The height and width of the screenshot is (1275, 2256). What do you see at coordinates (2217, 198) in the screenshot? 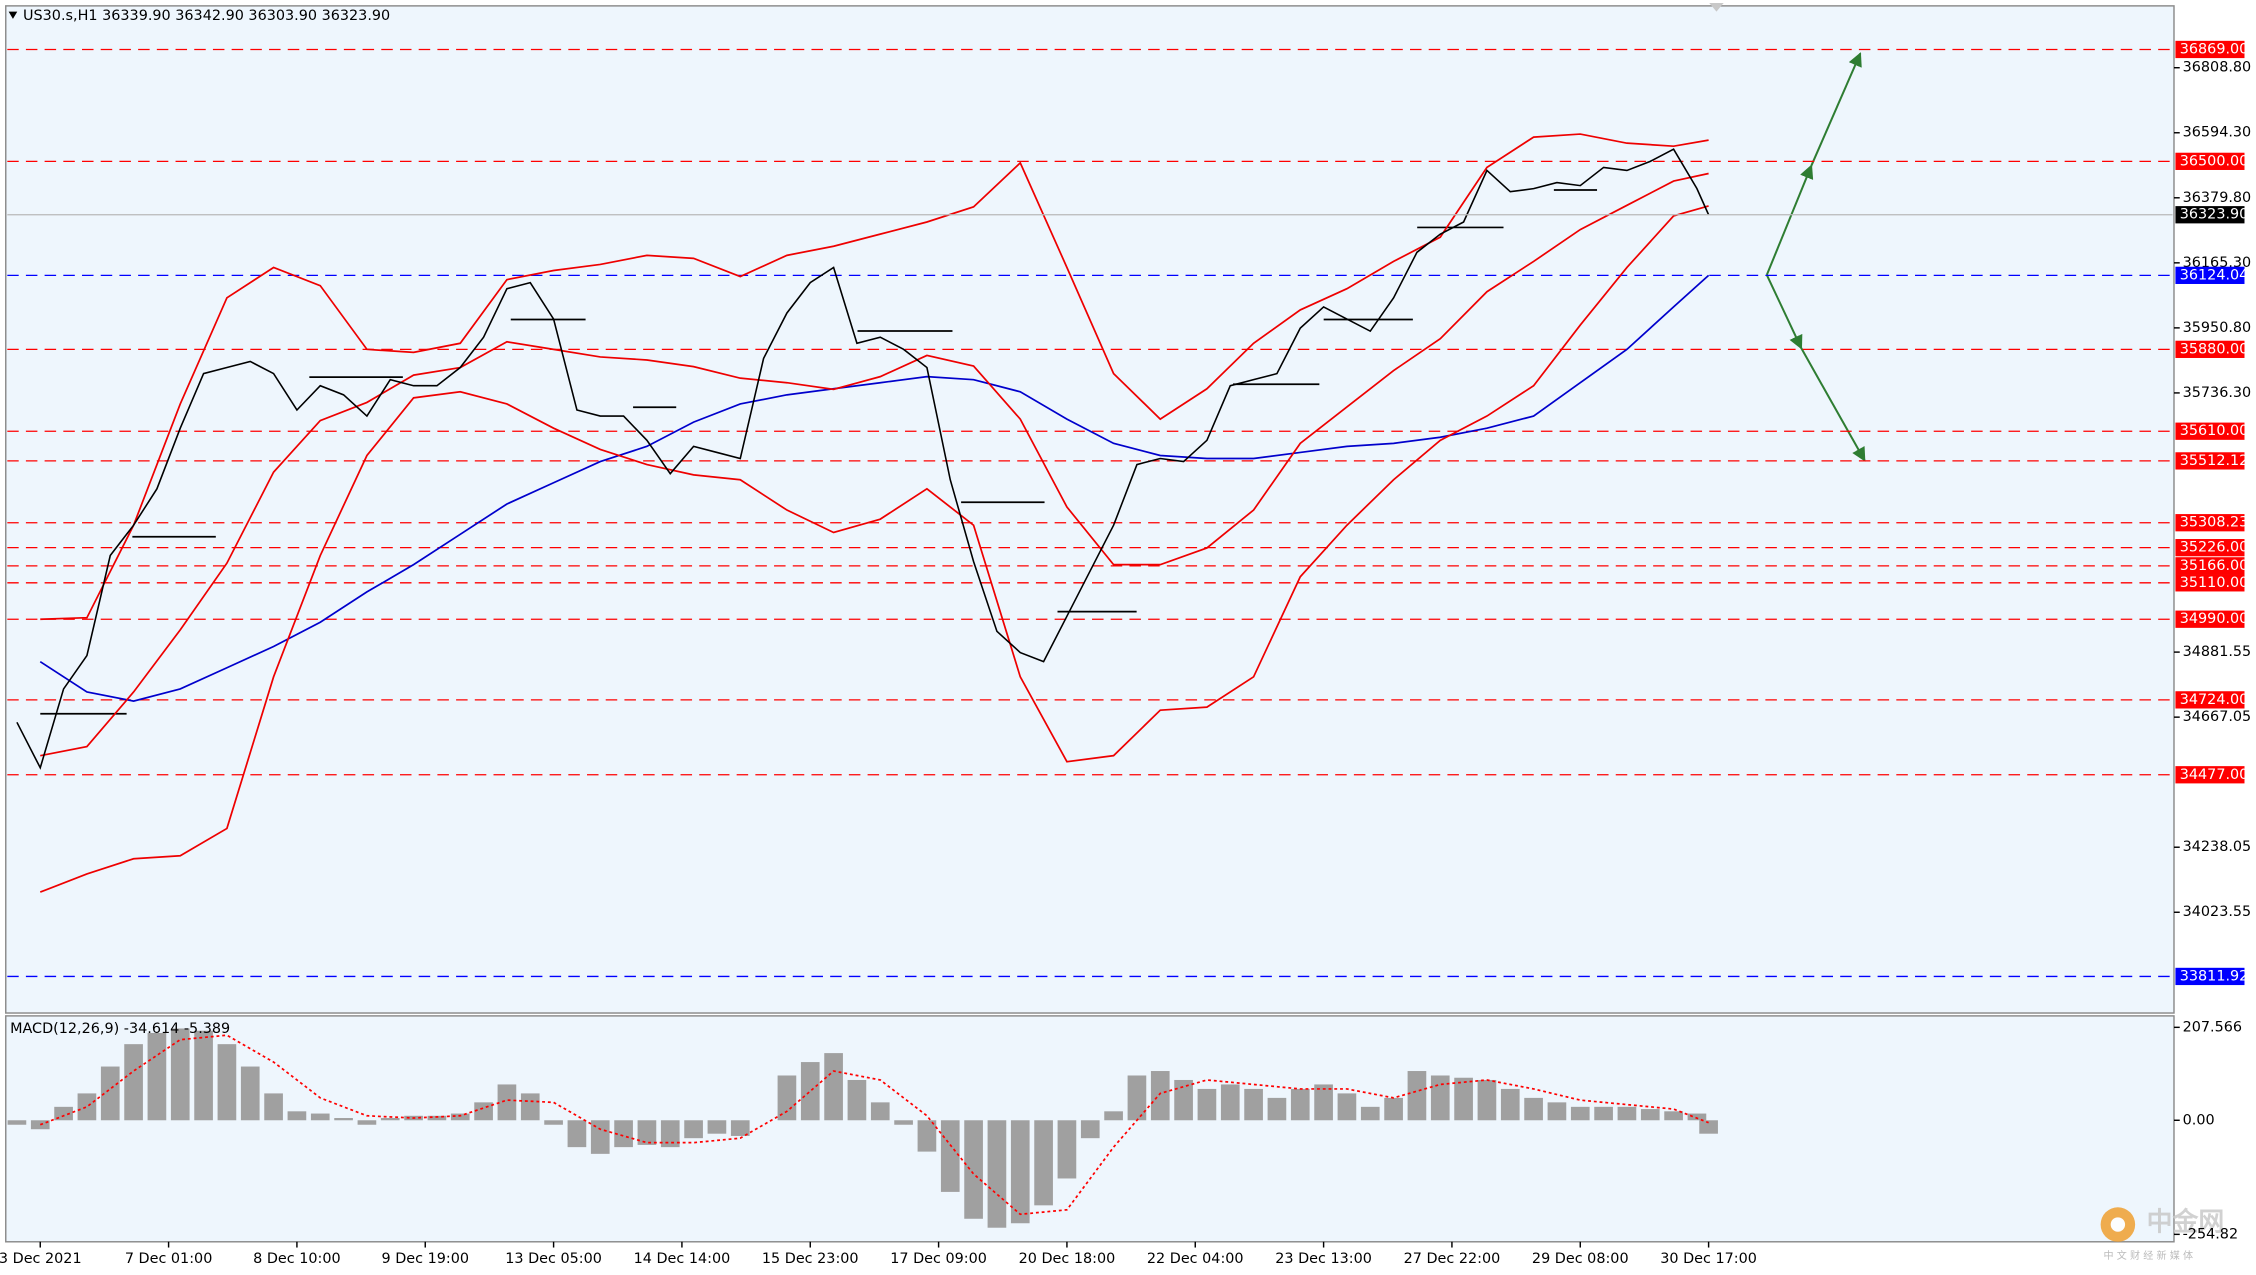
I see `y-tick-label: 36379.80` at bounding box center [2217, 198].